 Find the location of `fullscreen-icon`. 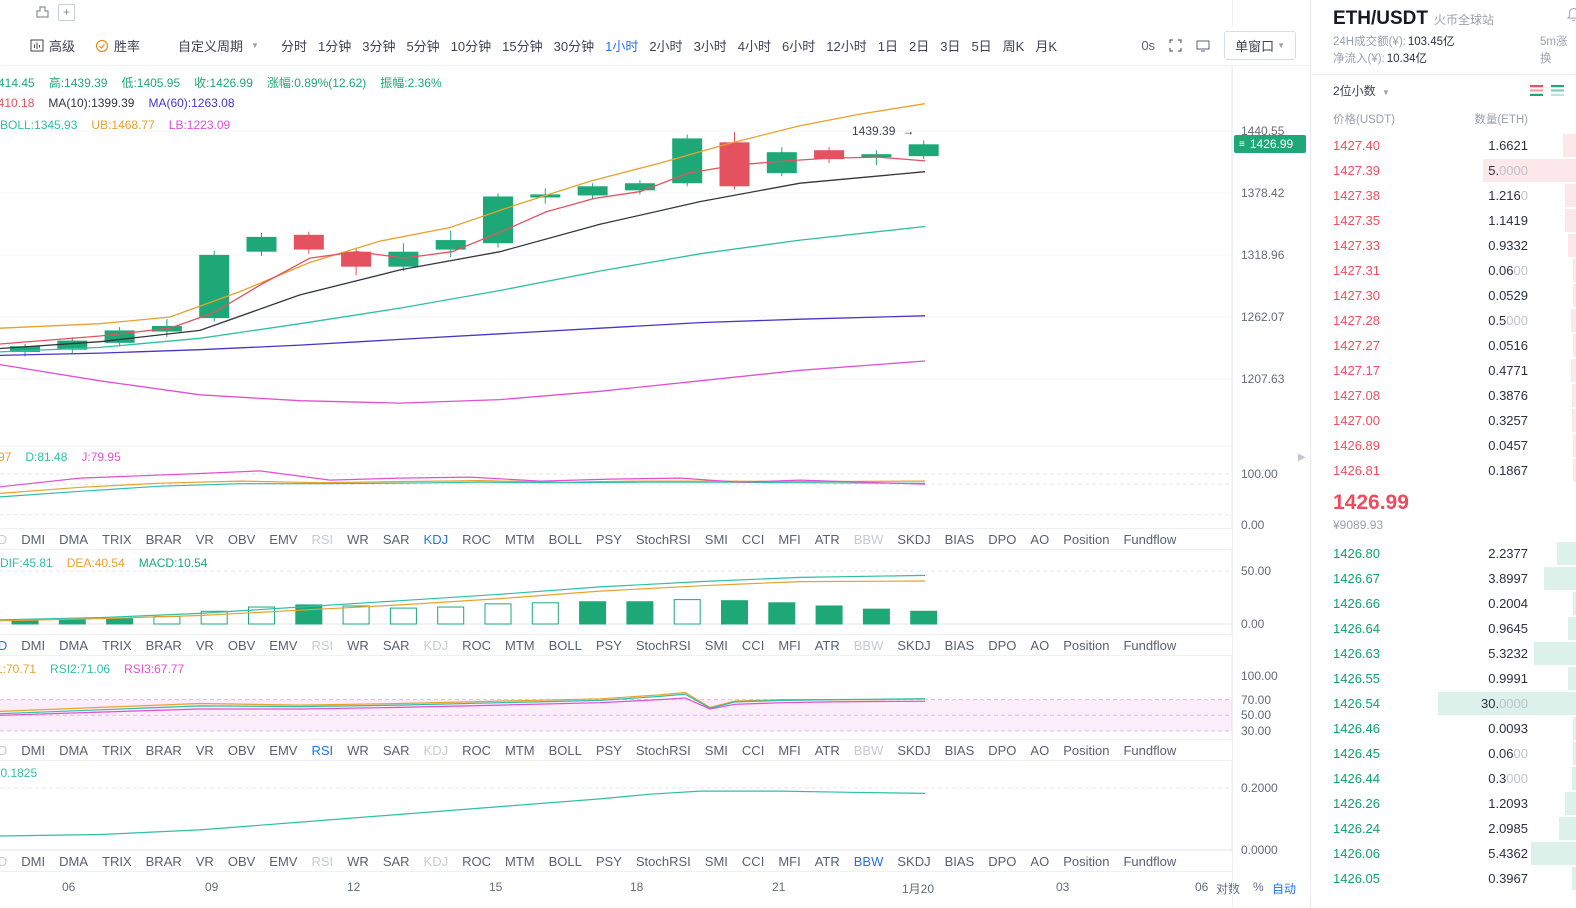

fullscreen-icon is located at coordinates (1175, 45).